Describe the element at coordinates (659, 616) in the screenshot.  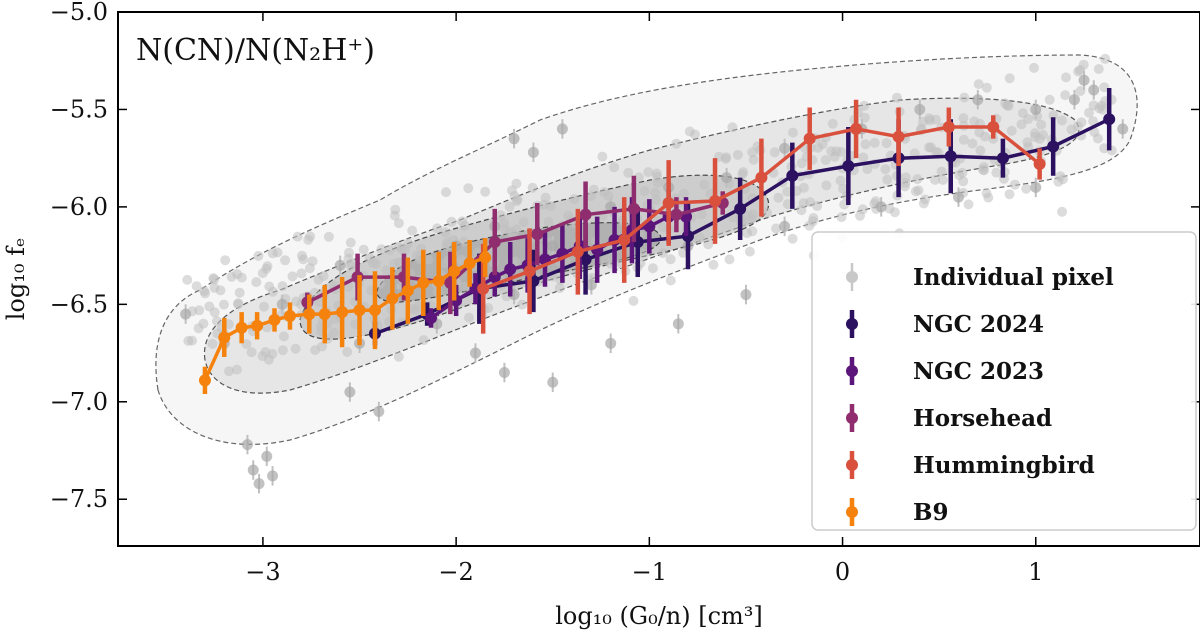
I see `x-axis-label: log₁₀ (G₀/n) [cm³]` at that location.